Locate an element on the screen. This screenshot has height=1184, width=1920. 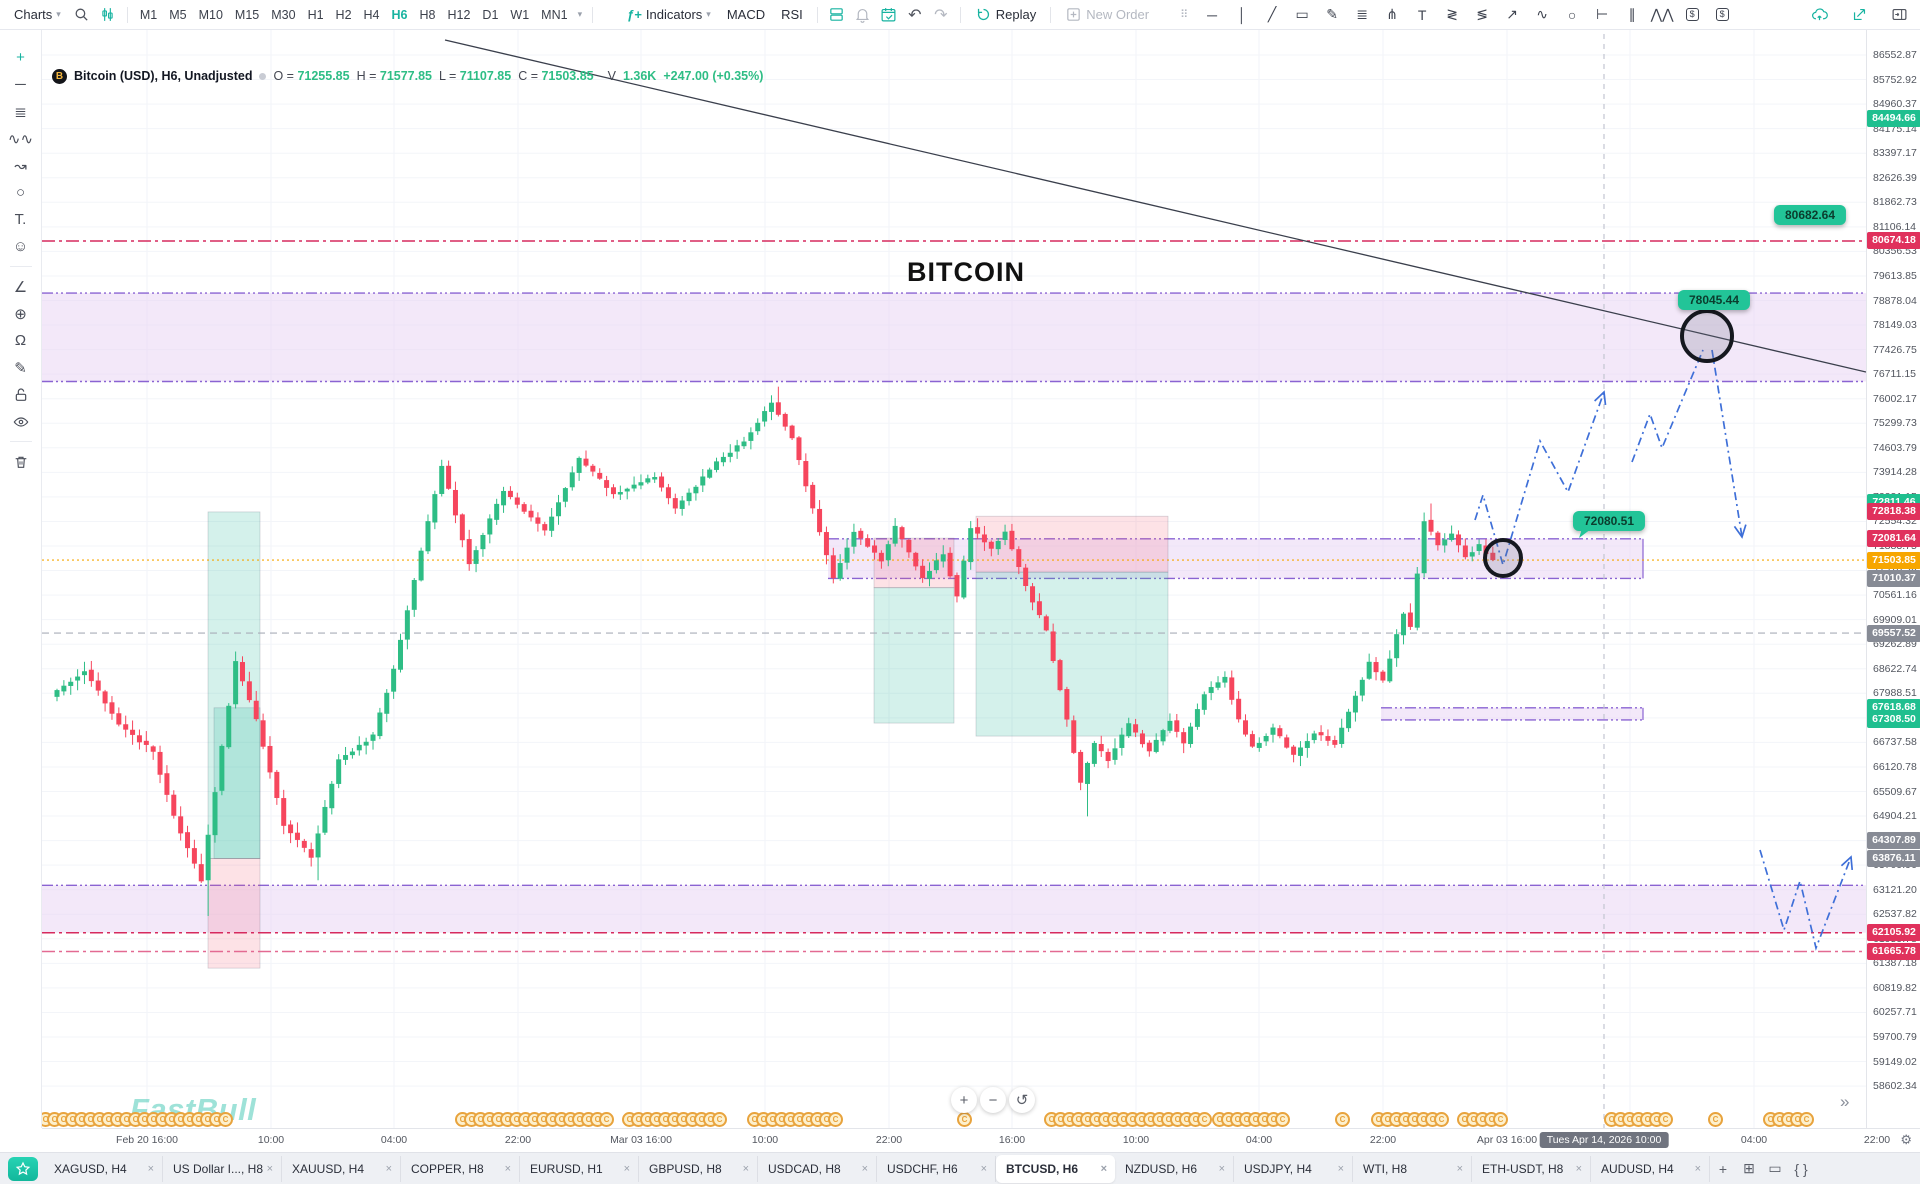
projection-arrow is located at coordinates (1667, 406).